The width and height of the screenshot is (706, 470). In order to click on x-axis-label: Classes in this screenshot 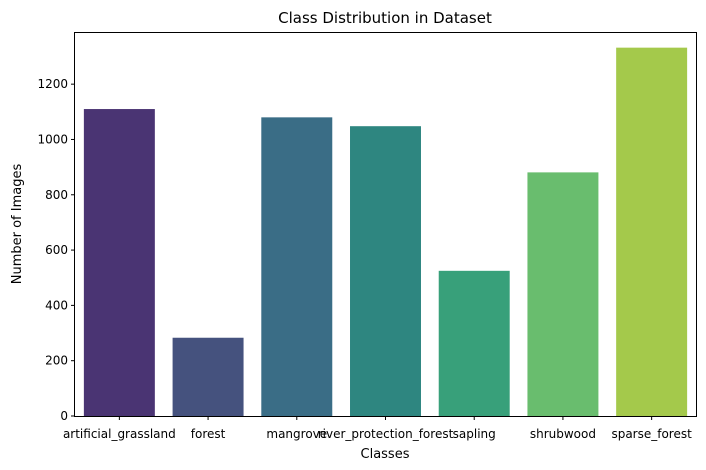, I will do `click(385, 454)`.